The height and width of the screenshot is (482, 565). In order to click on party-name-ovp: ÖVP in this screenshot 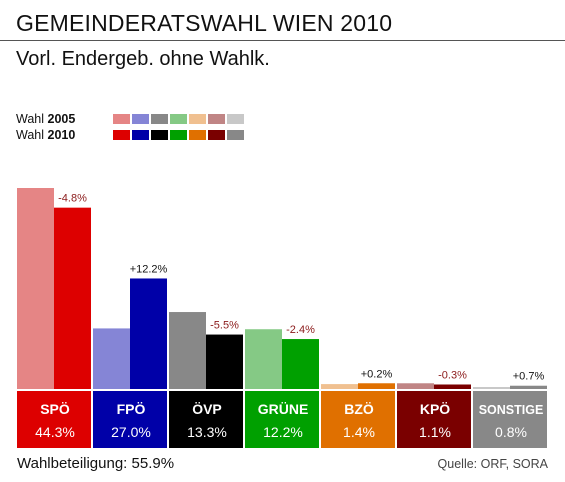, I will do `click(207, 409)`.